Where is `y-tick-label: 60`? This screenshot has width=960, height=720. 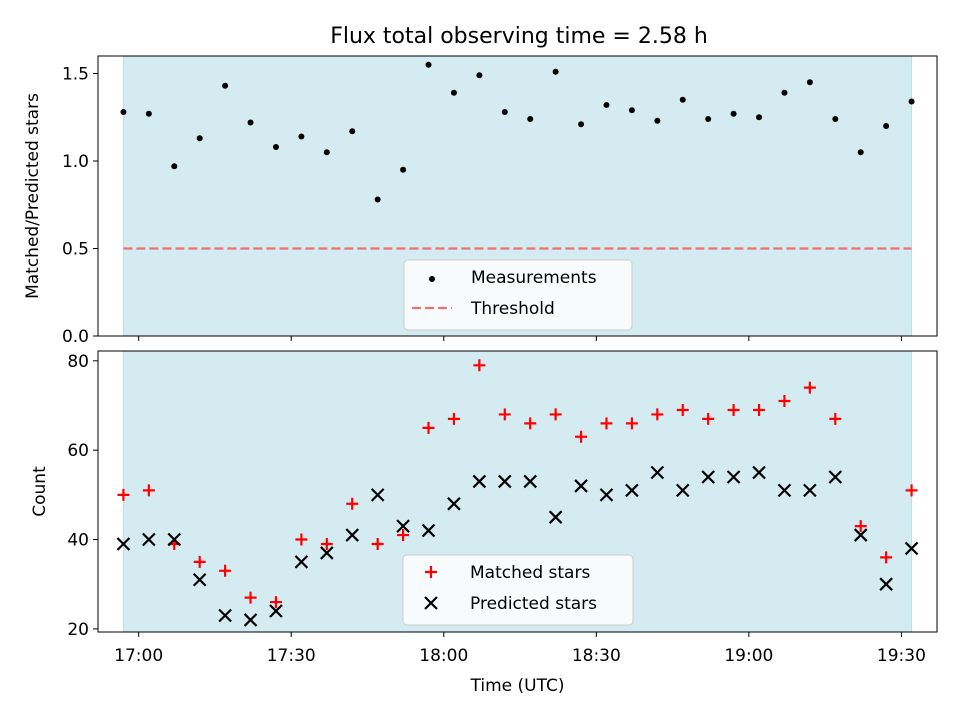 y-tick-label: 60 is located at coordinates (78, 451).